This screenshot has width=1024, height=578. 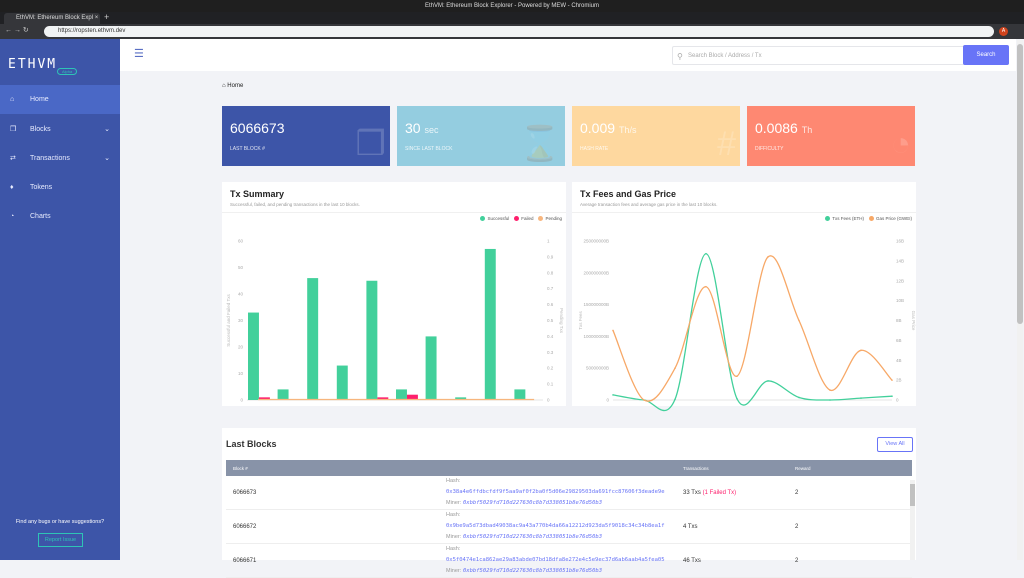 What do you see at coordinates (454, 537) in the screenshot?
I see `miner-label: Miner:` at bounding box center [454, 537].